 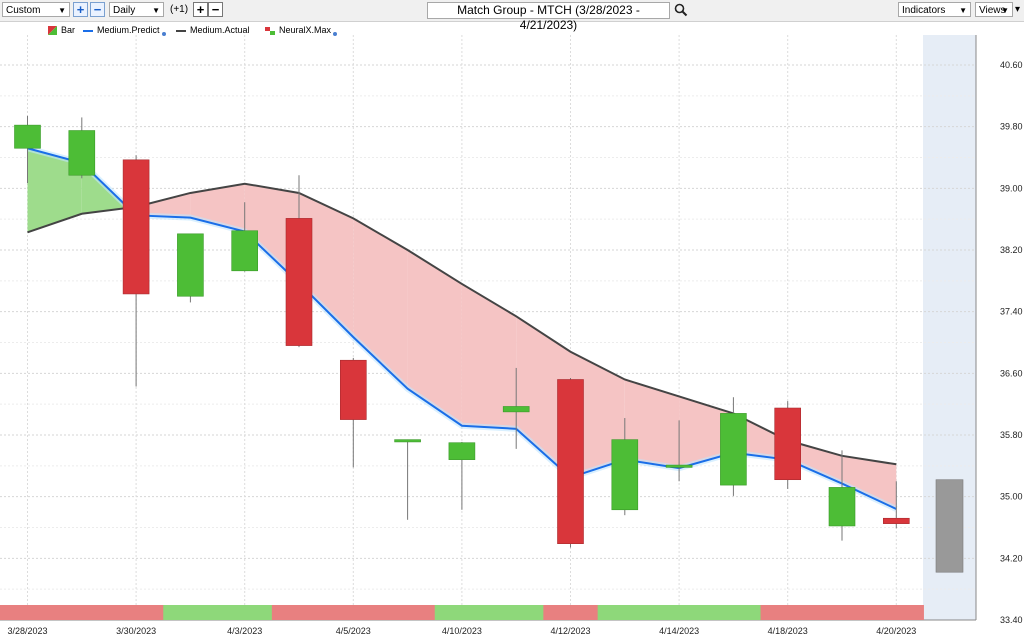 I want to click on signal-strip, so click(x=462, y=612).